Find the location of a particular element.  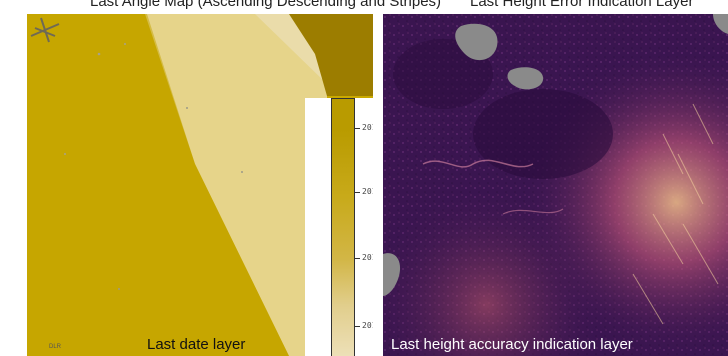

height-accuracy-layer-label: Last height accuracy indication layer is located at coordinates (512, 344).